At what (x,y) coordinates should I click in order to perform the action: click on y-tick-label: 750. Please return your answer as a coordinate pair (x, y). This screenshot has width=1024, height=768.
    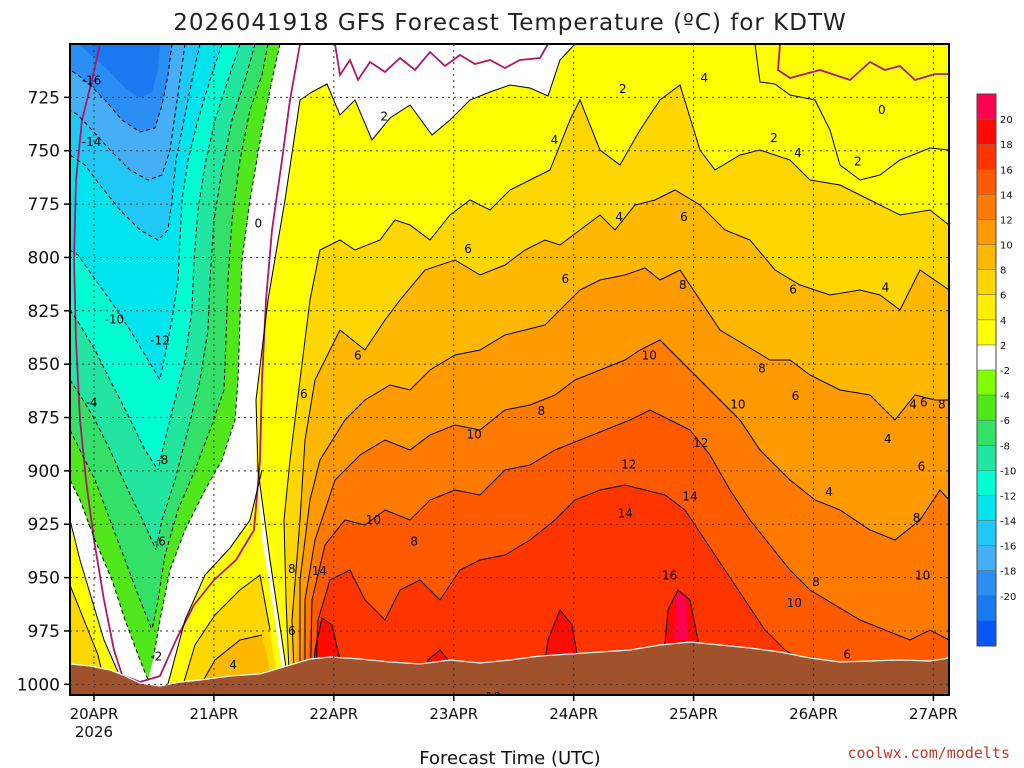
    Looking at the image, I should click on (44, 152).